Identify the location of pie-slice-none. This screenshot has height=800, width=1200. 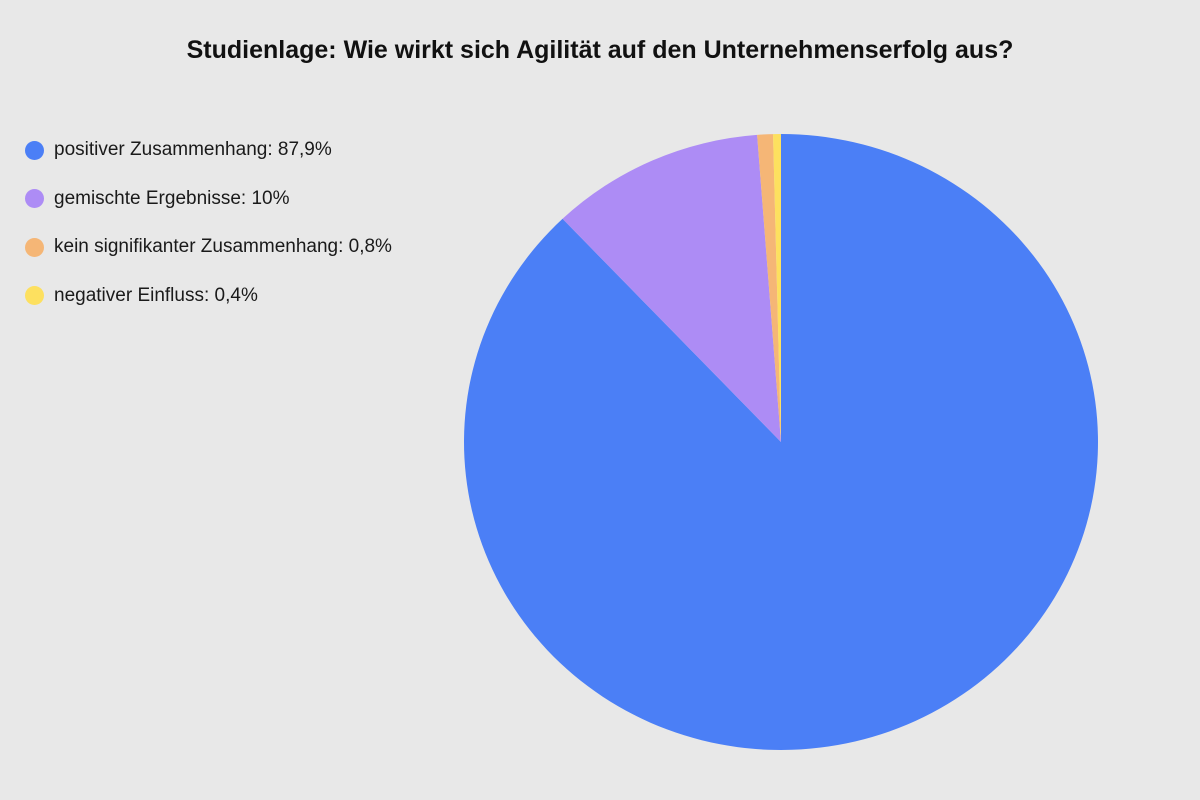
(769, 288).